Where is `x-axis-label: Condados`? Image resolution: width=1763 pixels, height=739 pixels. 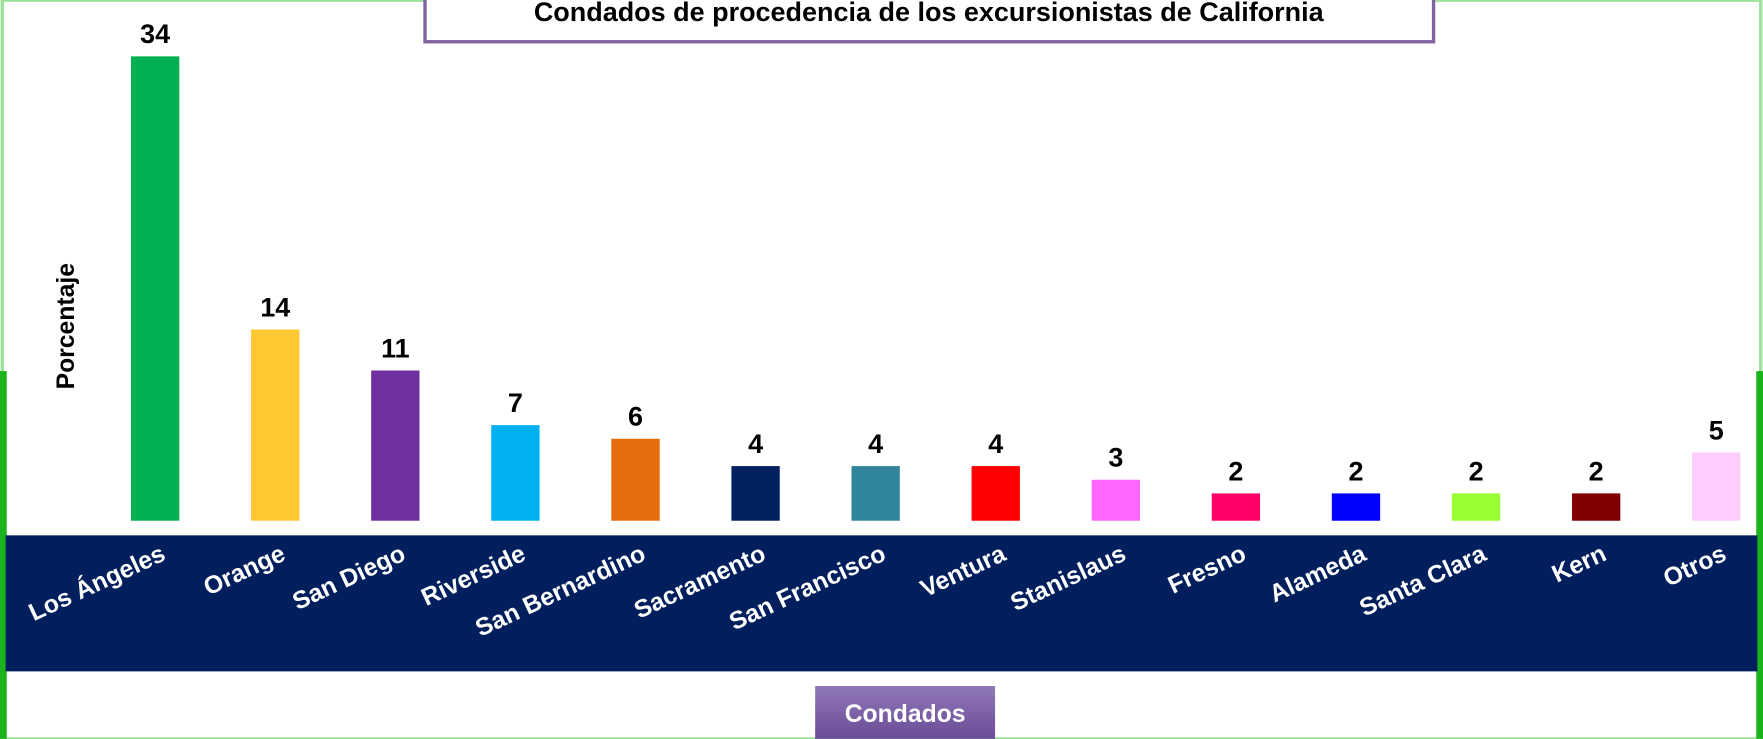
x-axis-label: Condados is located at coordinates (905, 714).